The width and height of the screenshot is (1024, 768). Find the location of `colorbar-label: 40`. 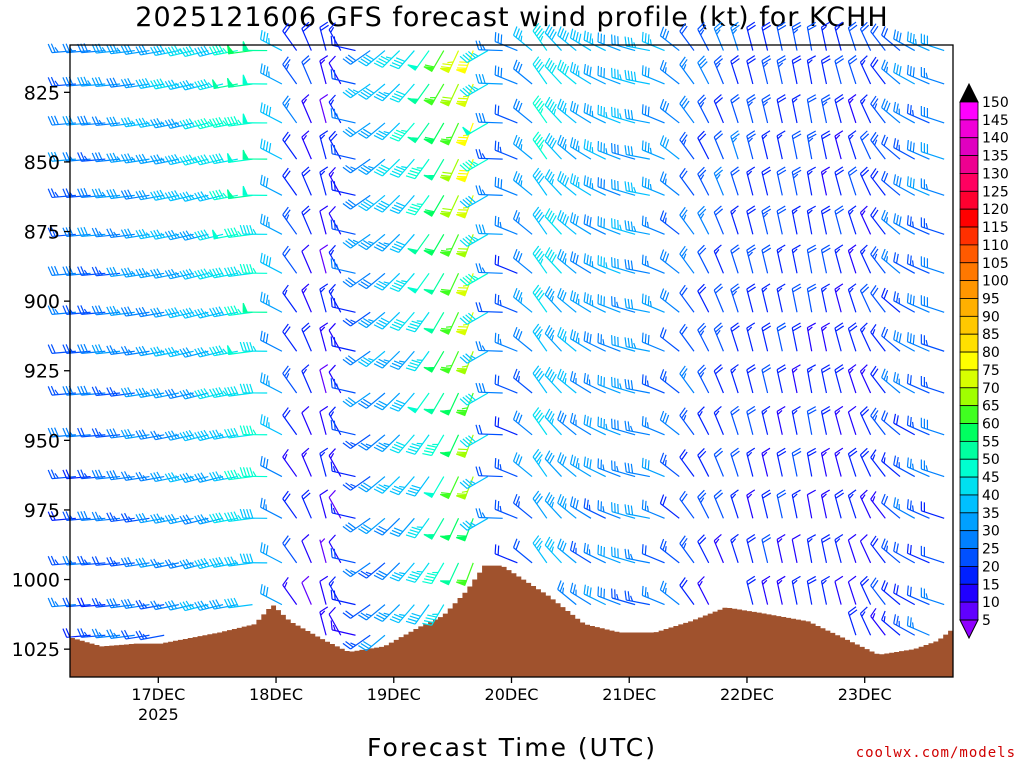

colorbar-label: 40 is located at coordinates (991, 496).